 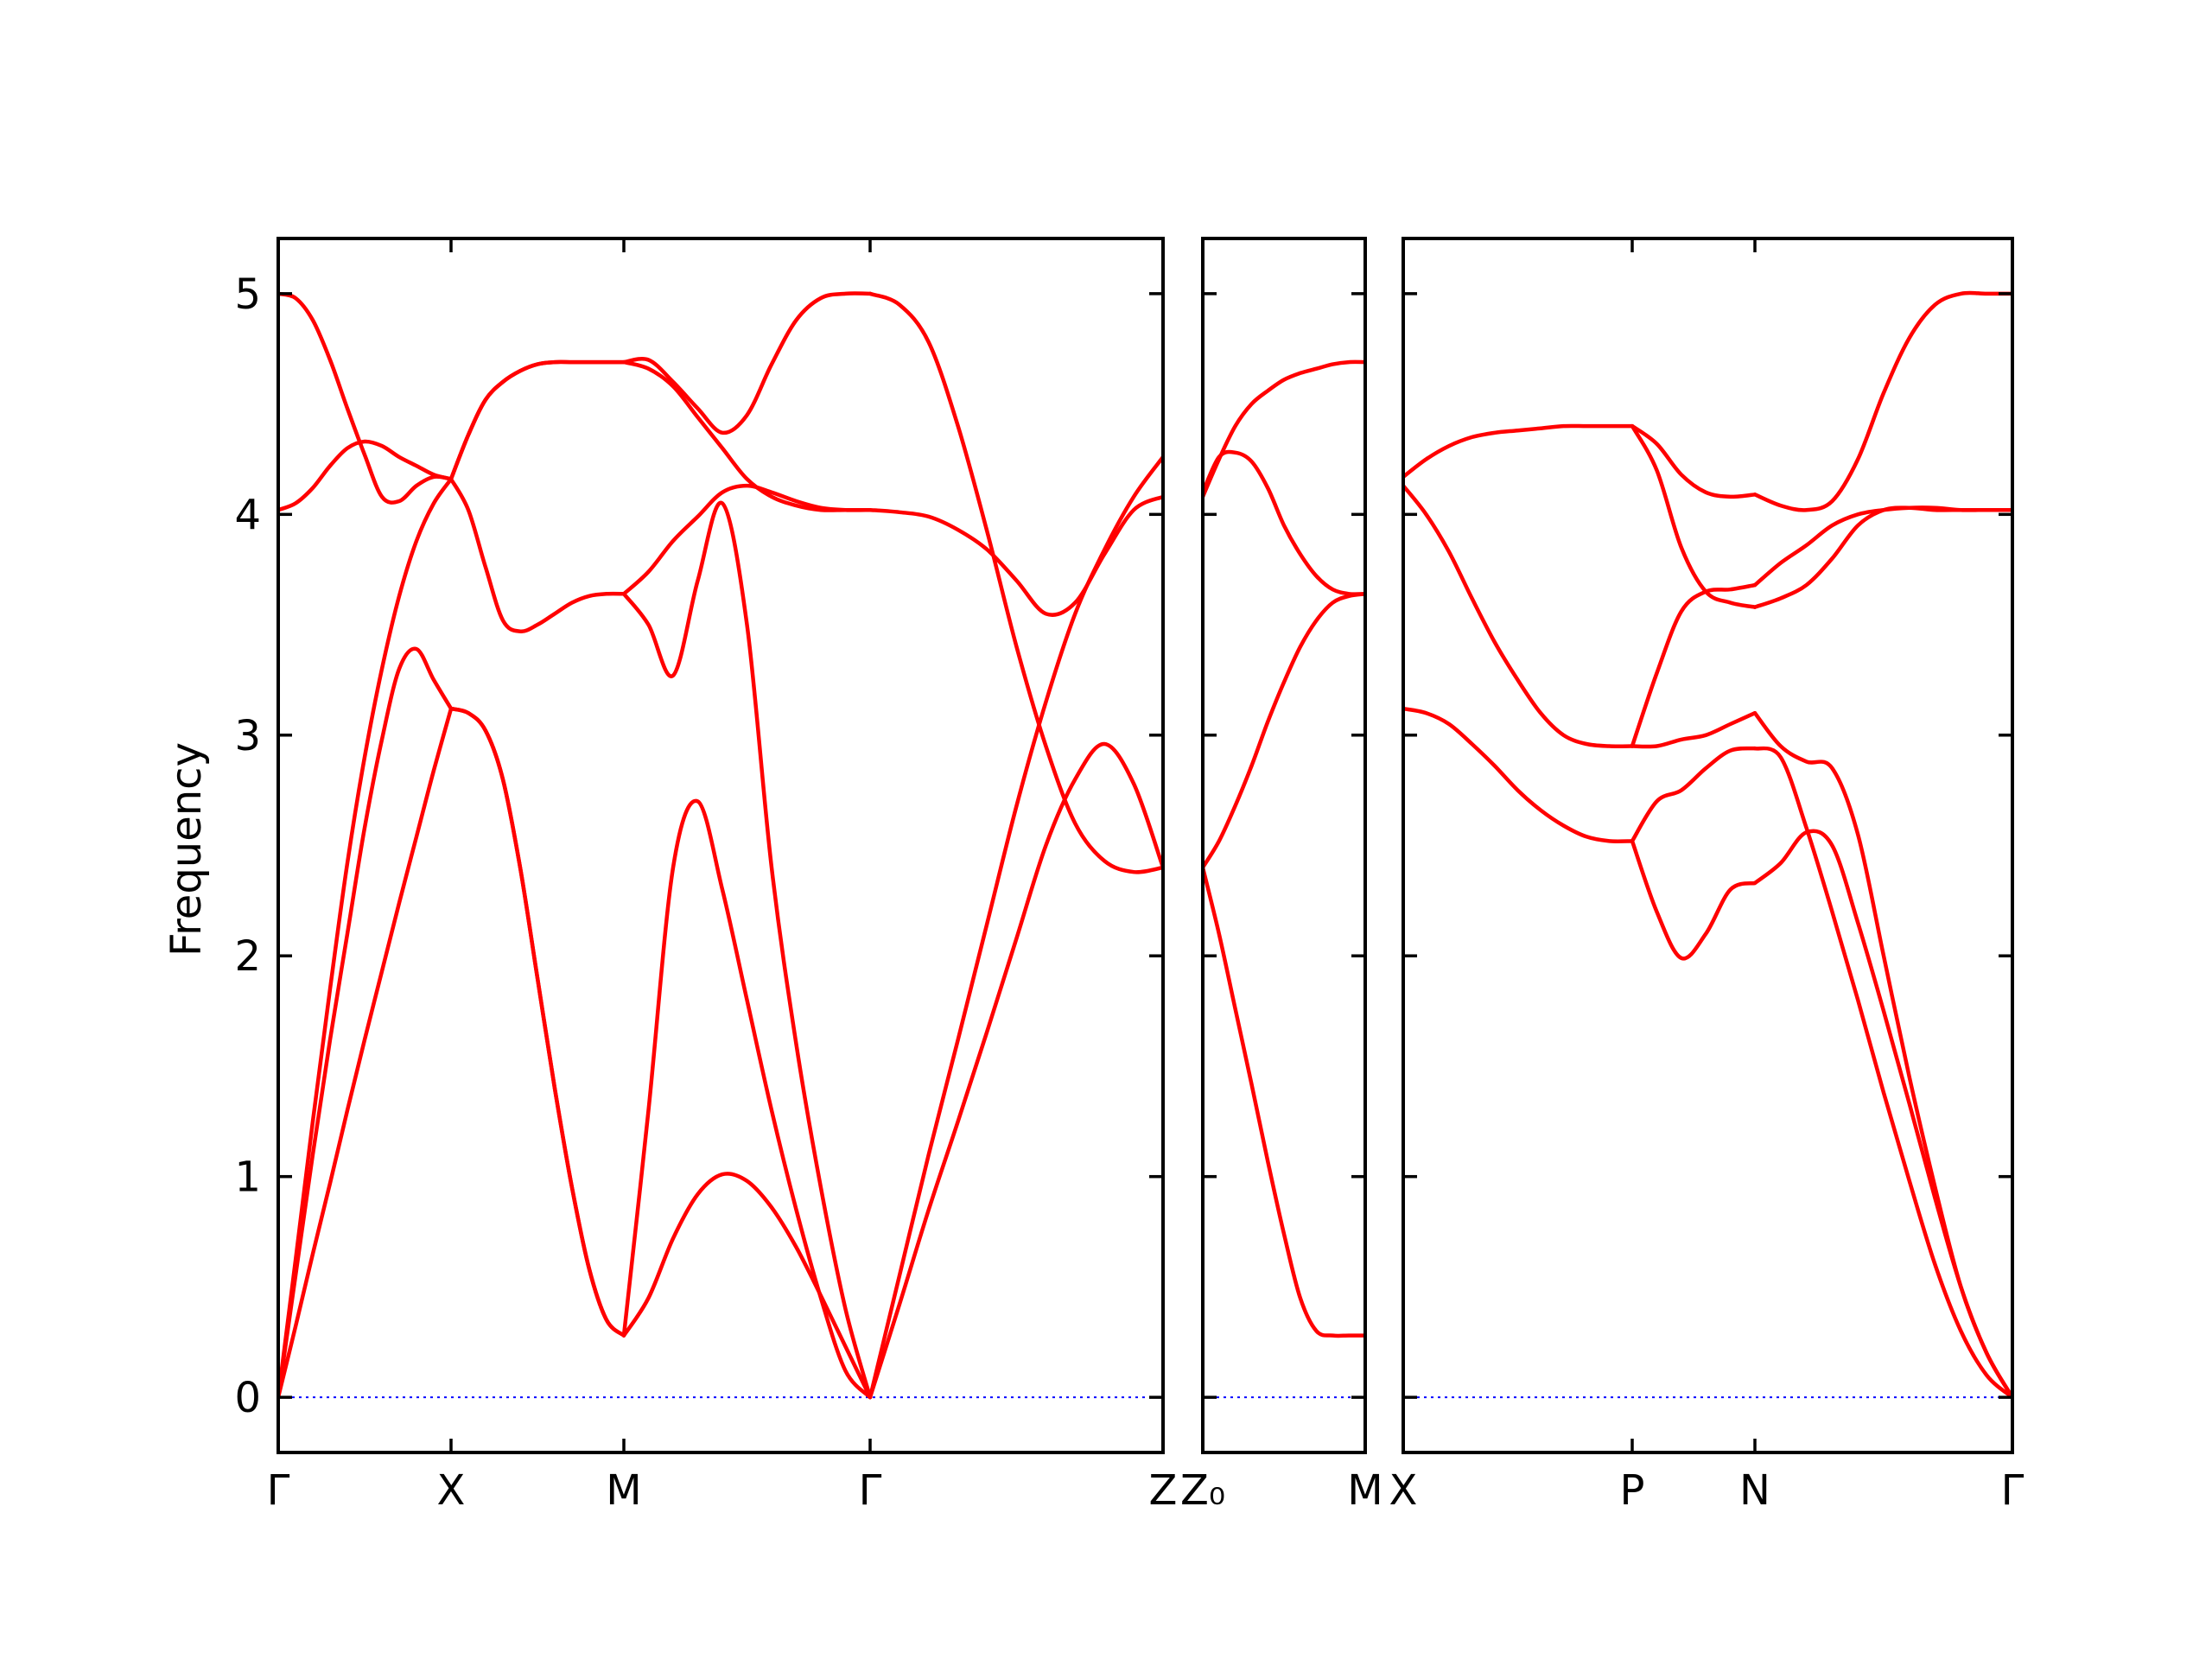 I want to click on y-tick-label: 0, so click(x=247, y=1398).